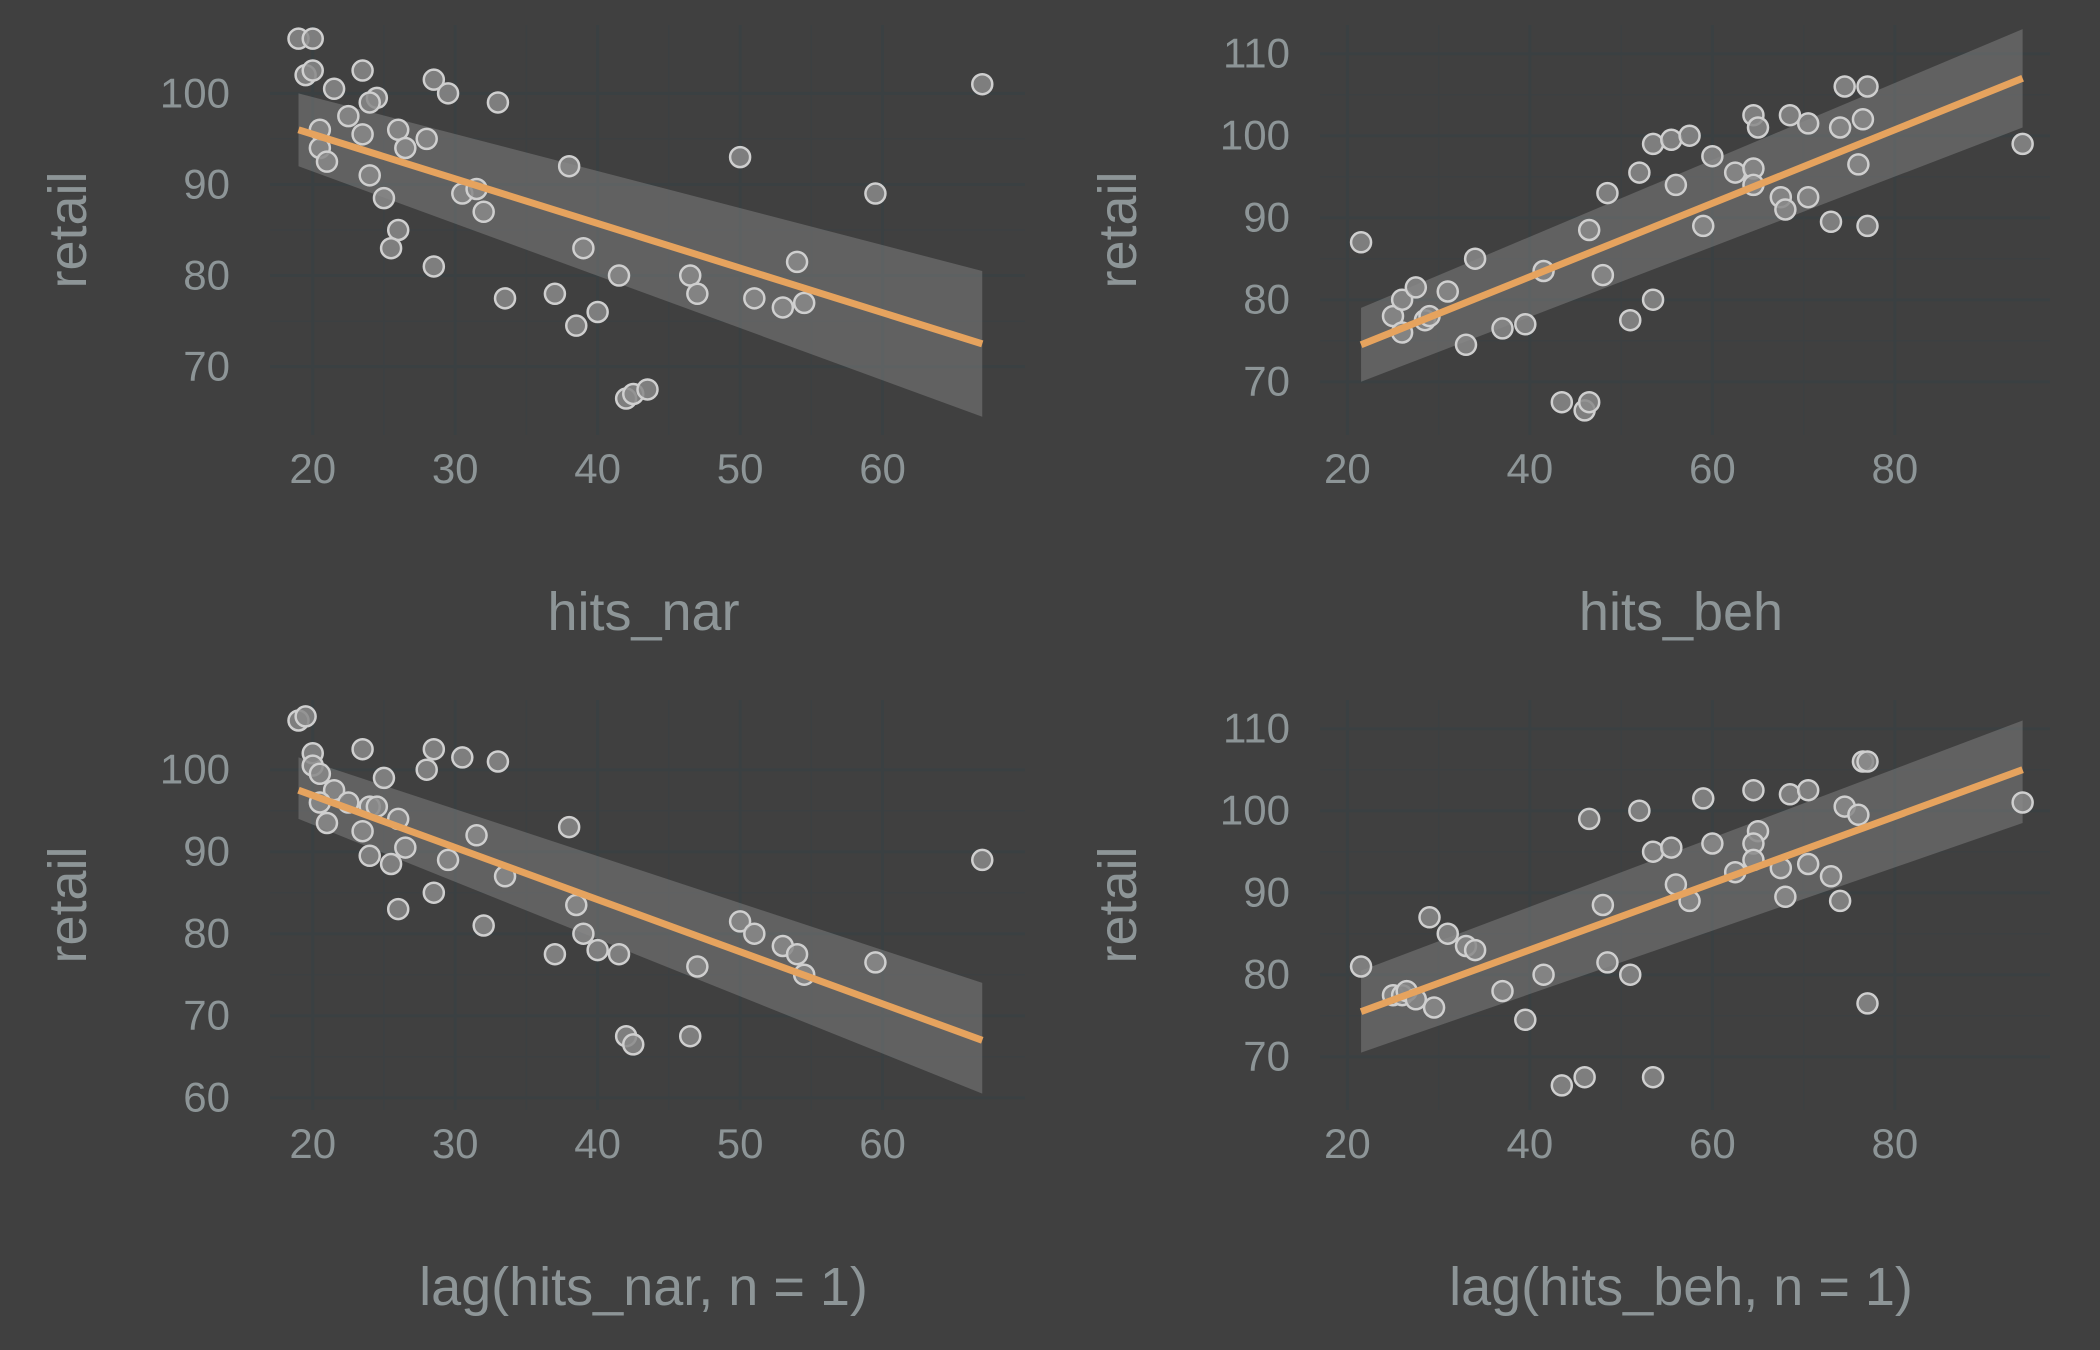  What do you see at coordinates (206, 1097) in the screenshot?
I see `y-tick-label: 60` at bounding box center [206, 1097].